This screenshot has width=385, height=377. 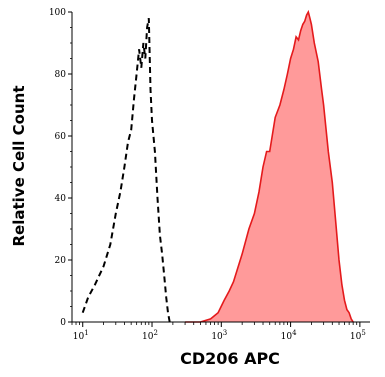 What do you see at coordinates (219, 335) in the screenshot?
I see `x-tick-label: 10³` at bounding box center [219, 335].